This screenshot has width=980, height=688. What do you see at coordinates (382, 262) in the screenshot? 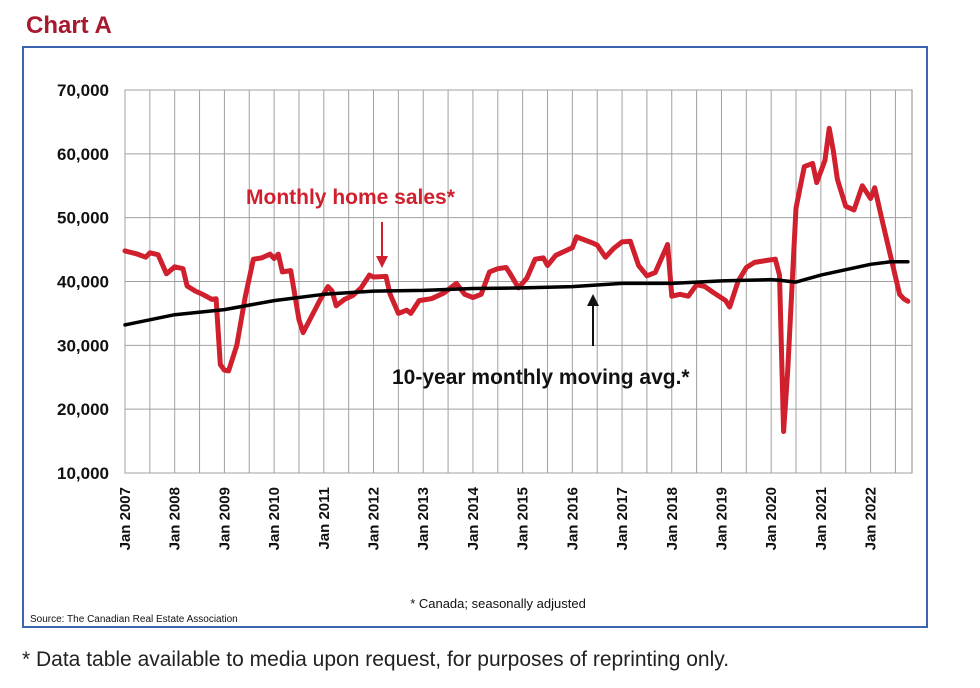
I see `arrow-sales-head` at bounding box center [382, 262].